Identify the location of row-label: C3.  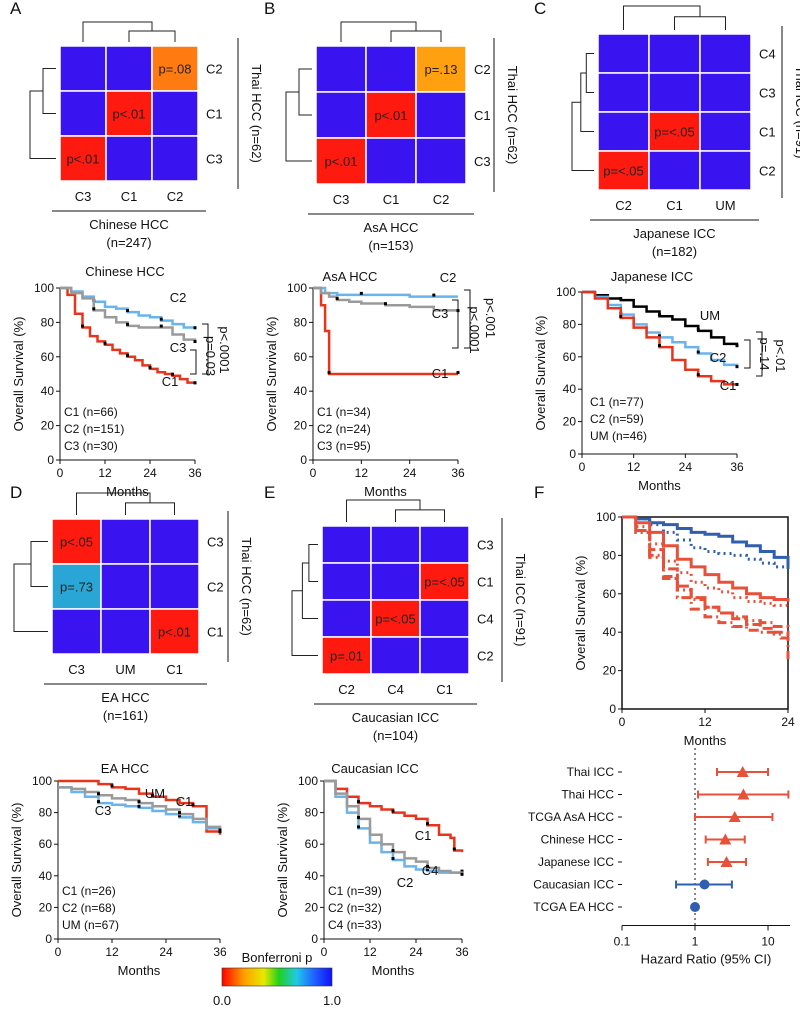
(214, 159).